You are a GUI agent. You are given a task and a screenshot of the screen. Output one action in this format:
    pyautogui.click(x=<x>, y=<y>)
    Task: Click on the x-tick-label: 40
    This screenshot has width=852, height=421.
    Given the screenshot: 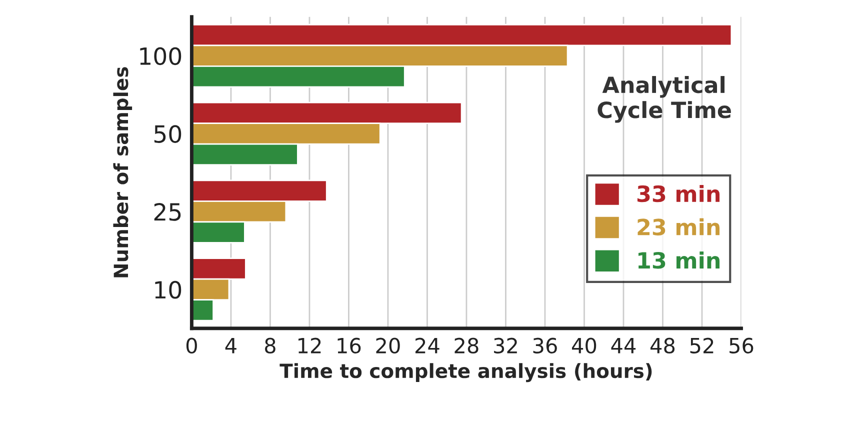 What is the action you would take?
    pyautogui.click(x=584, y=346)
    